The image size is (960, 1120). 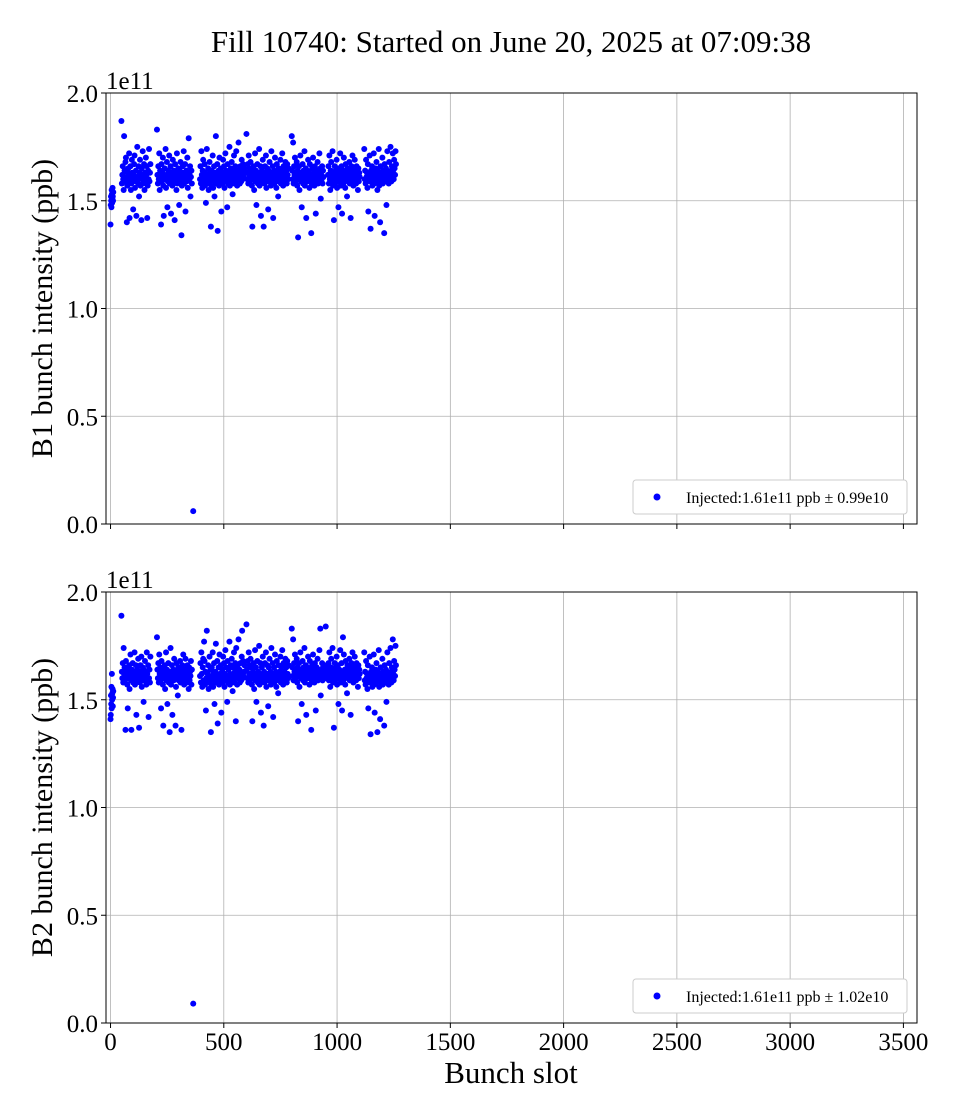 I want to click on y-axis-label-b2: B2 bunch intensity (ppb), so click(x=42, y=807).